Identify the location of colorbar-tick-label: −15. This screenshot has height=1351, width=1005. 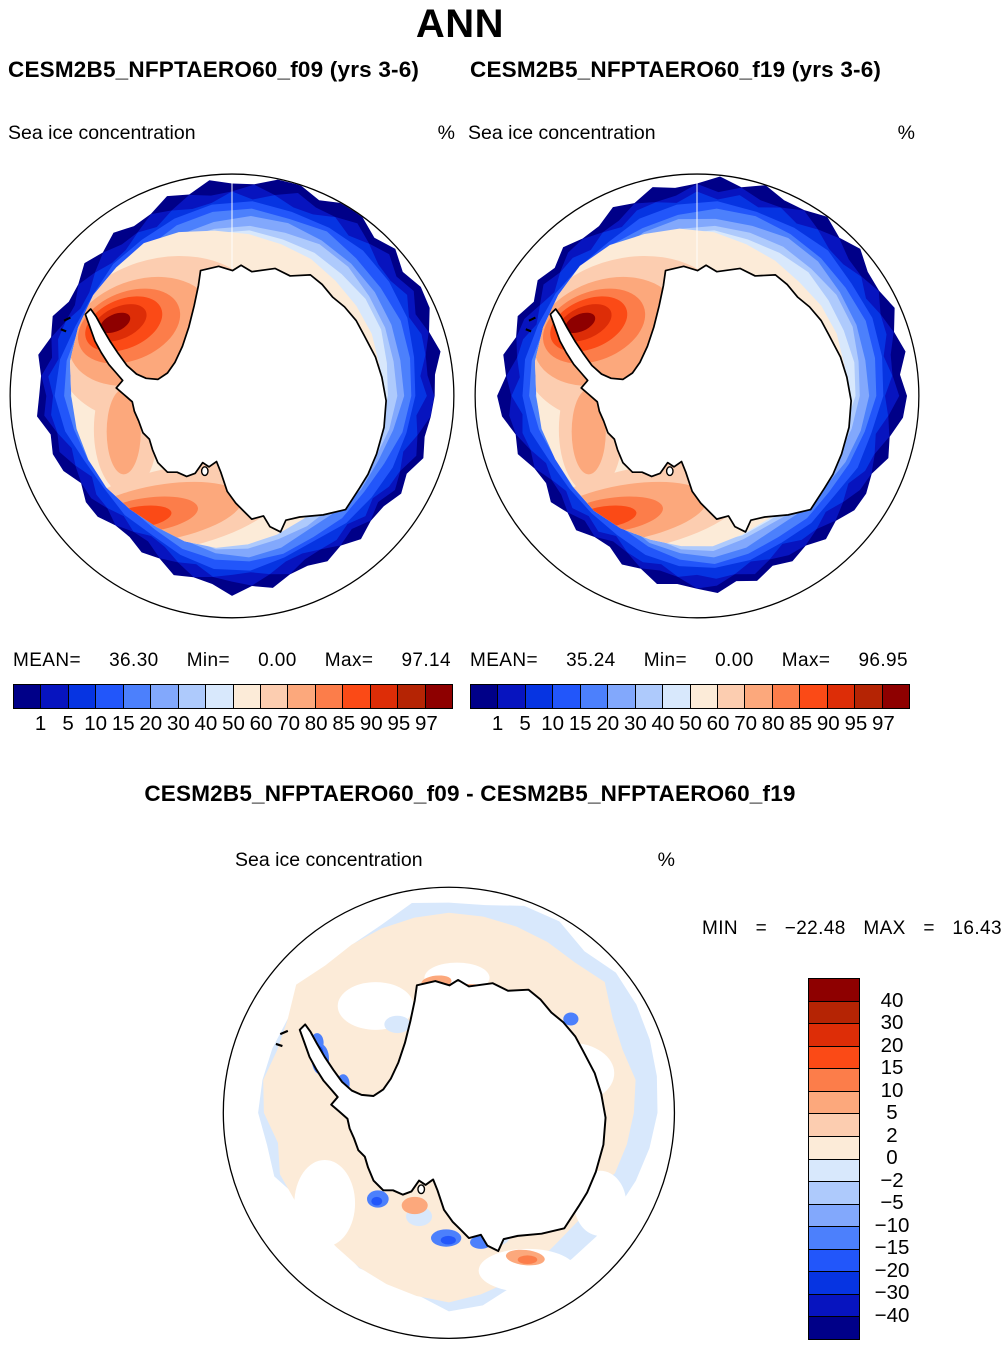
(892, 1247).